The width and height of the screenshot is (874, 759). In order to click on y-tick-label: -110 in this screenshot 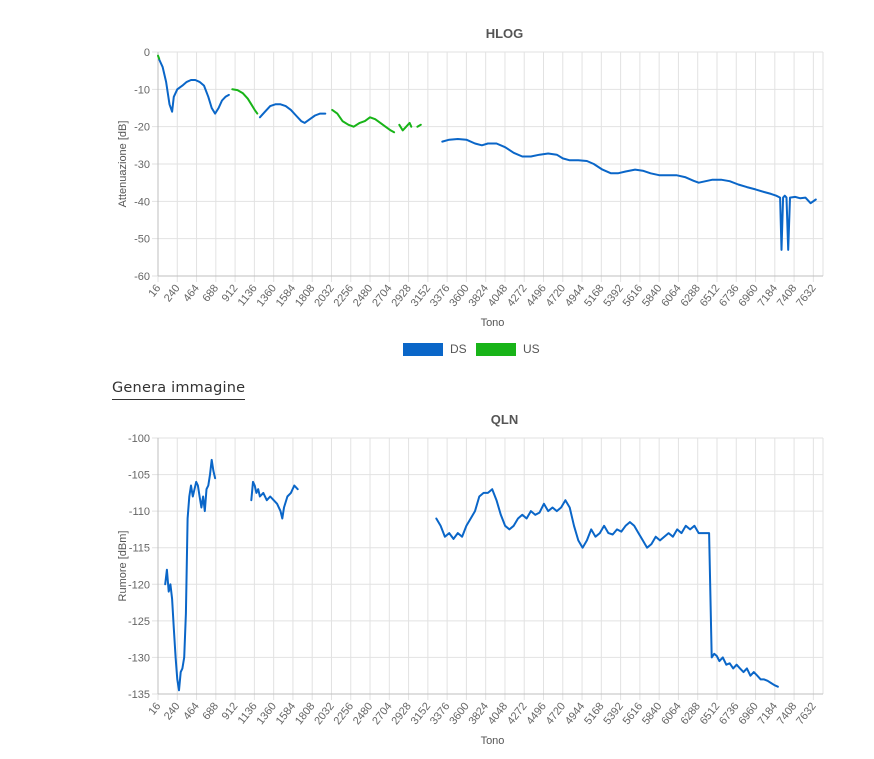, I will do `click(139, 512)`.